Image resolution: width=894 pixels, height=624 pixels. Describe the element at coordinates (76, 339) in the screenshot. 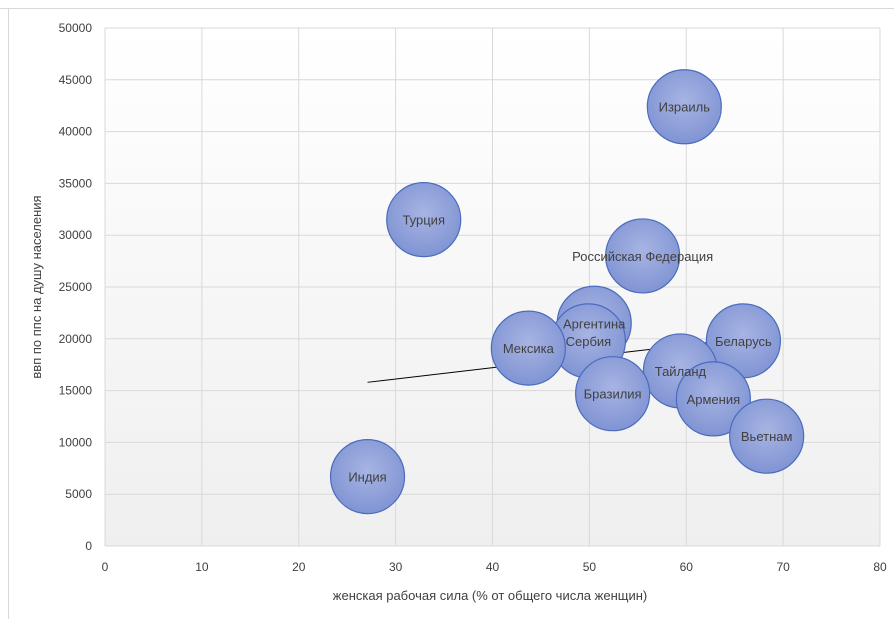

I see `y-tick-label: 20000` at that location.